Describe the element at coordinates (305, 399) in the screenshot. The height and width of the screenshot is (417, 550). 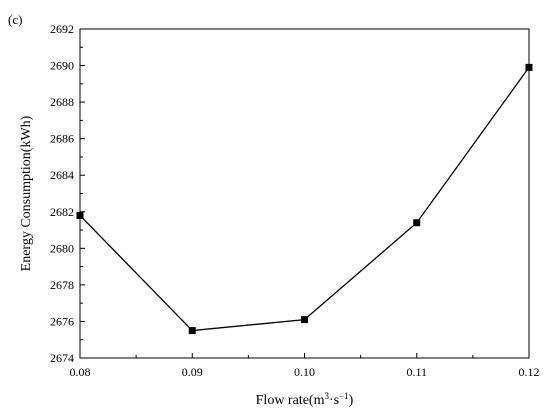
I see `x-axis-title: Flow rate(m3·s−1)` at that location.